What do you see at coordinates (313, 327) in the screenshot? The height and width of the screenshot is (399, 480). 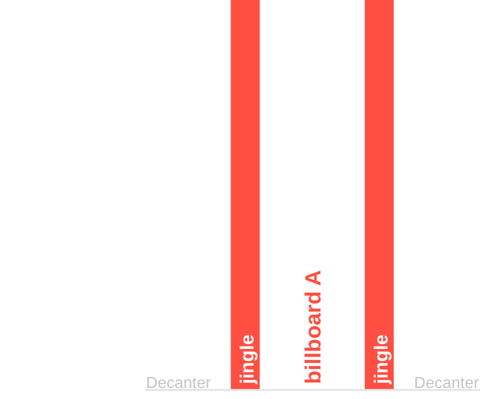 I see `x-tick-label: billboard A` at bounding box center [313, 327].